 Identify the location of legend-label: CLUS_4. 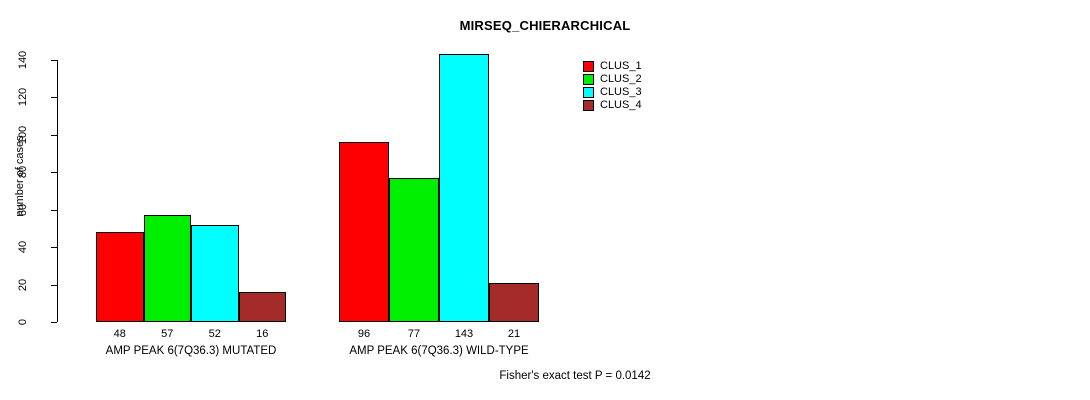
(621, 105).